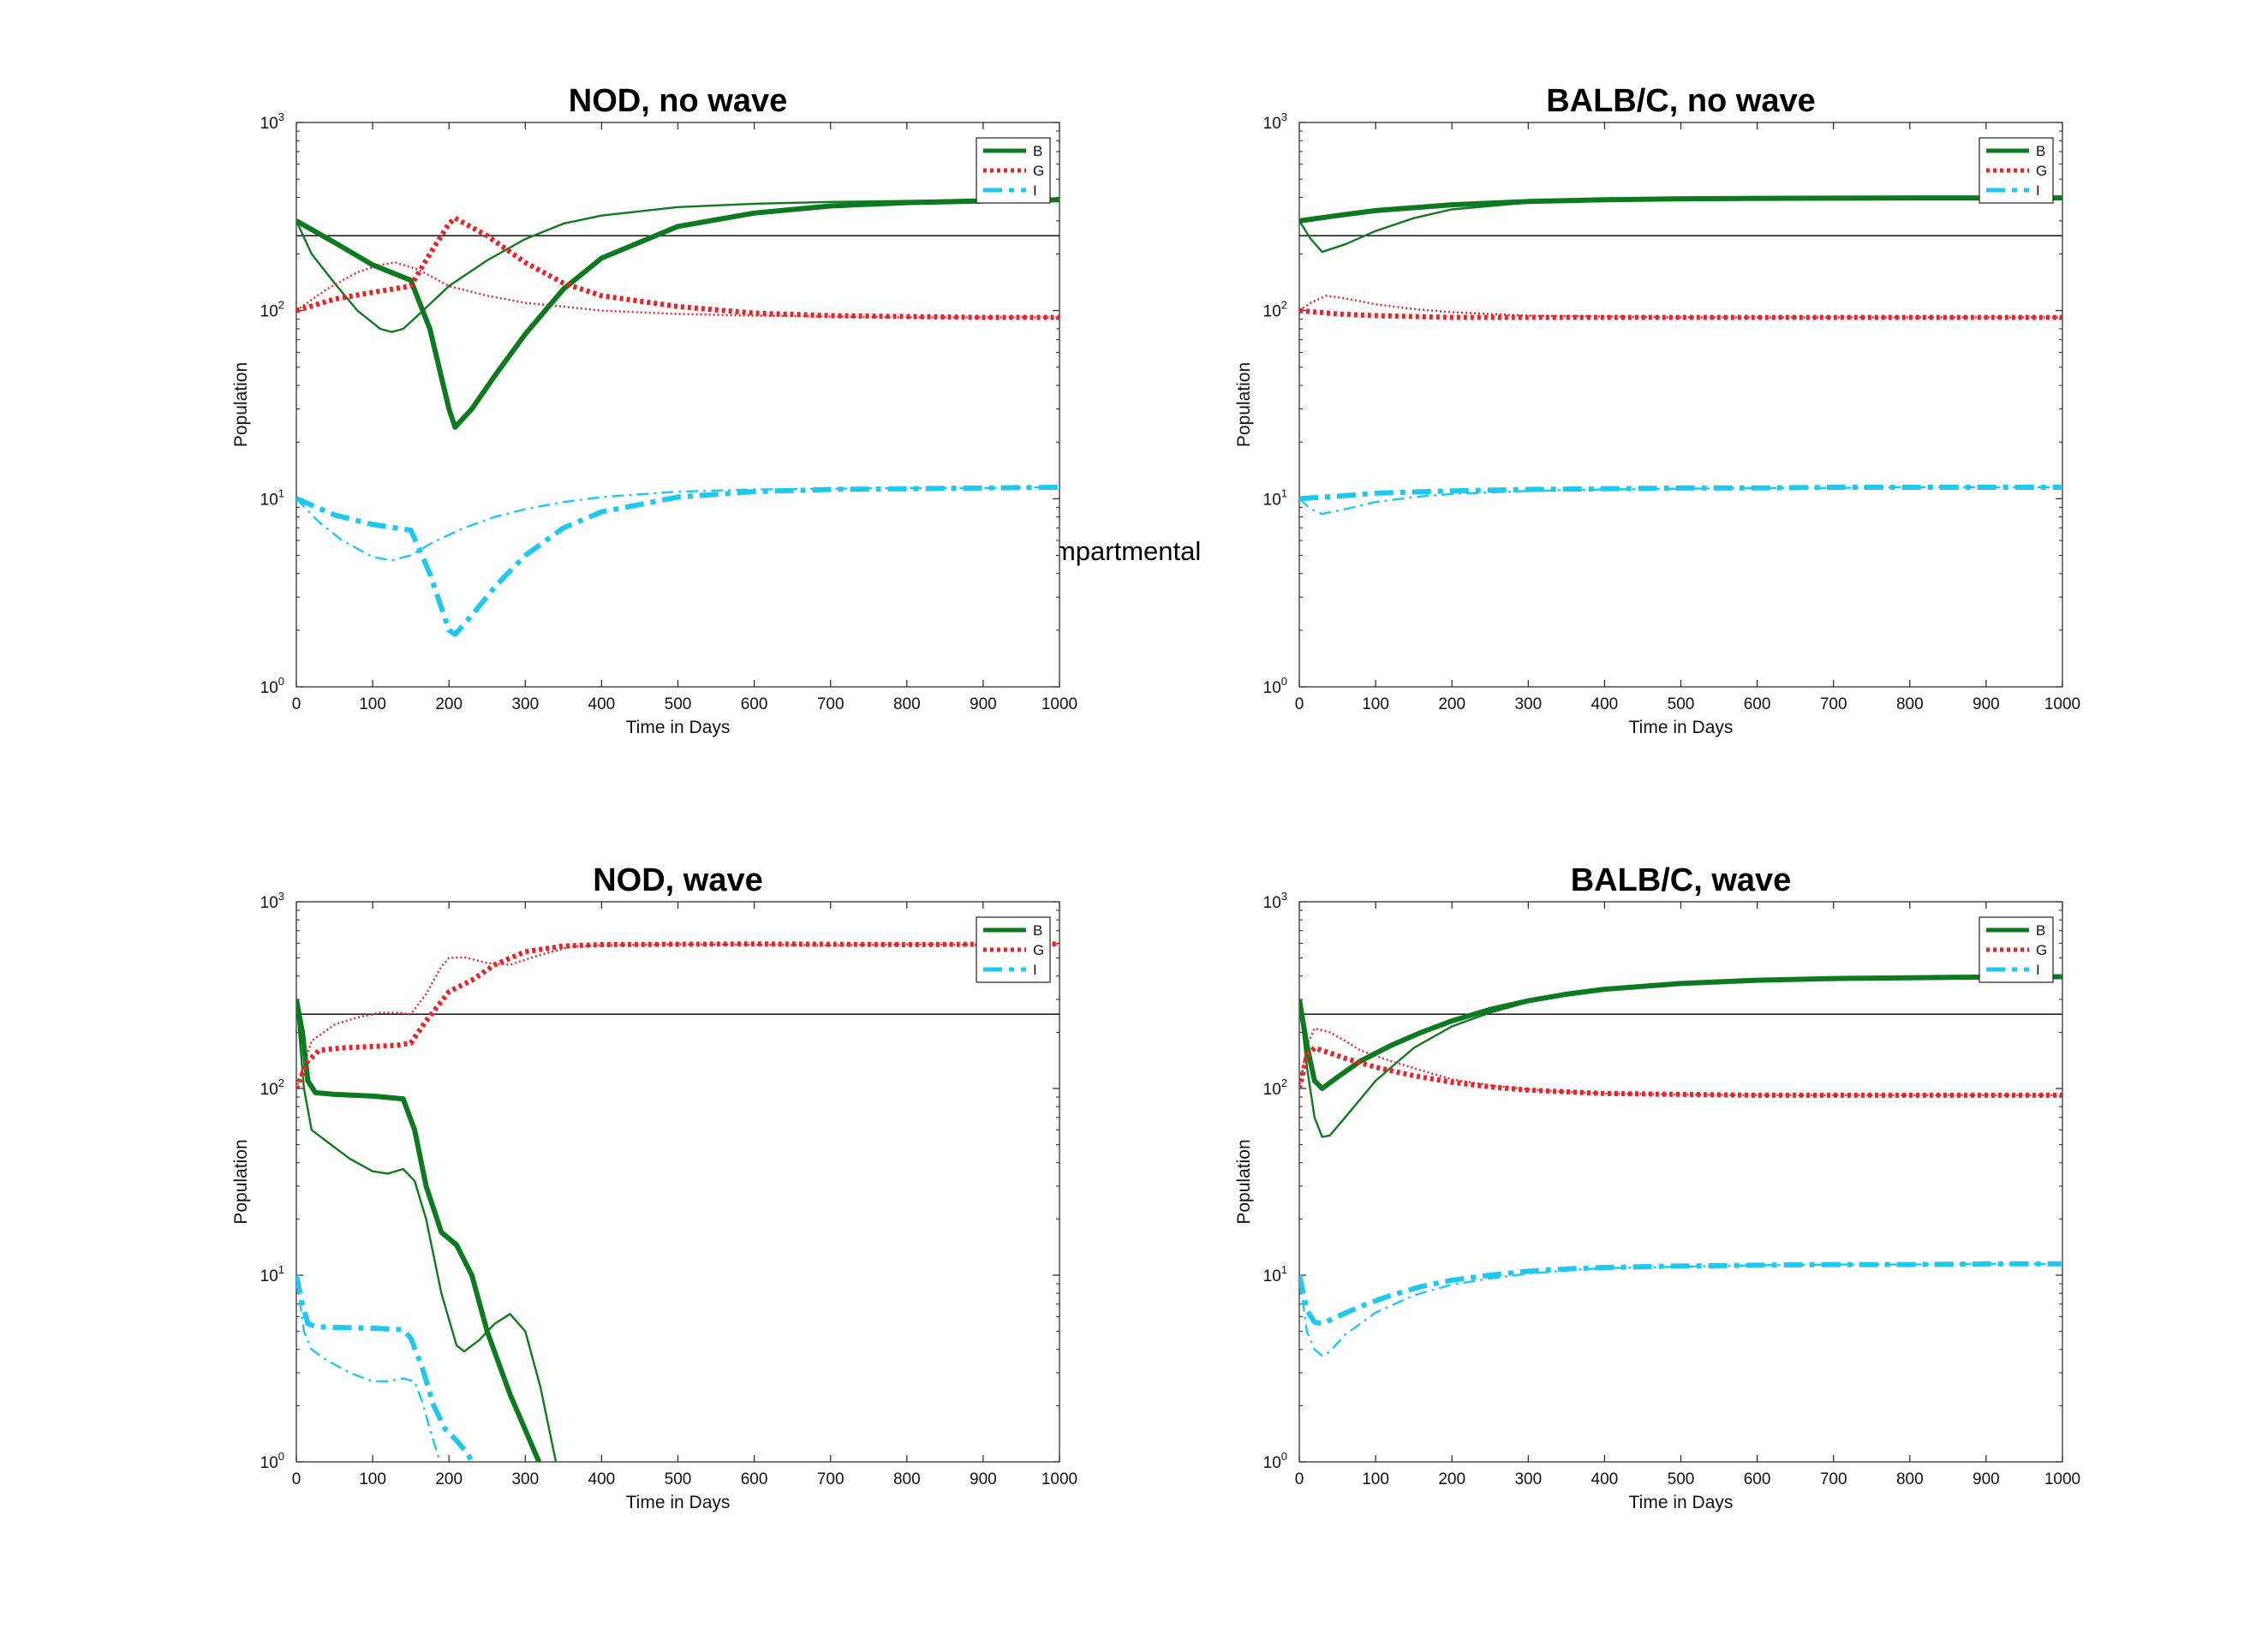 The image size is (2268, 1634). Describe the element at coordinates (678, 880) in the screenshot. I see `chart-title: NOD, wave` at that location.